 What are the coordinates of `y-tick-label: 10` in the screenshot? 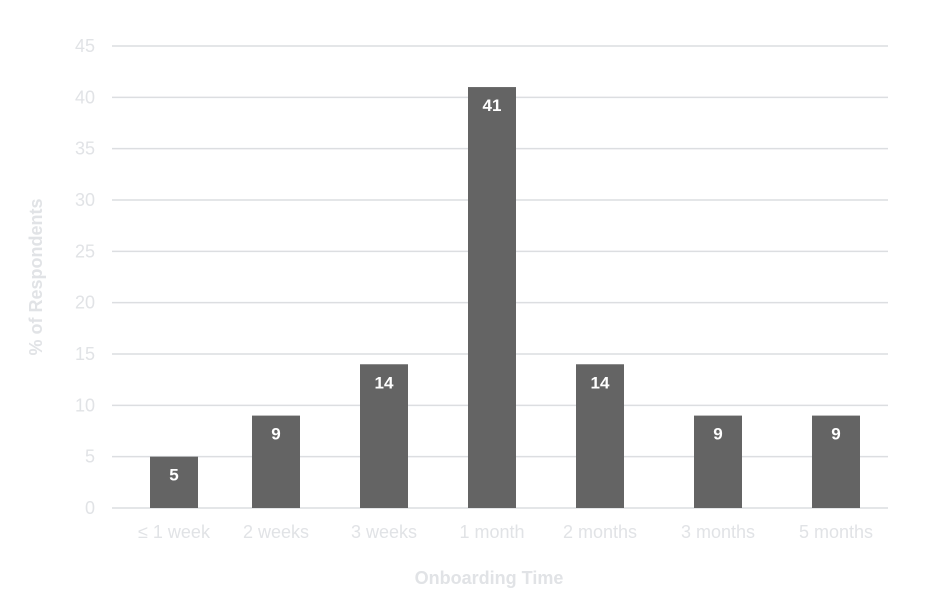 It's located at (85, 405).